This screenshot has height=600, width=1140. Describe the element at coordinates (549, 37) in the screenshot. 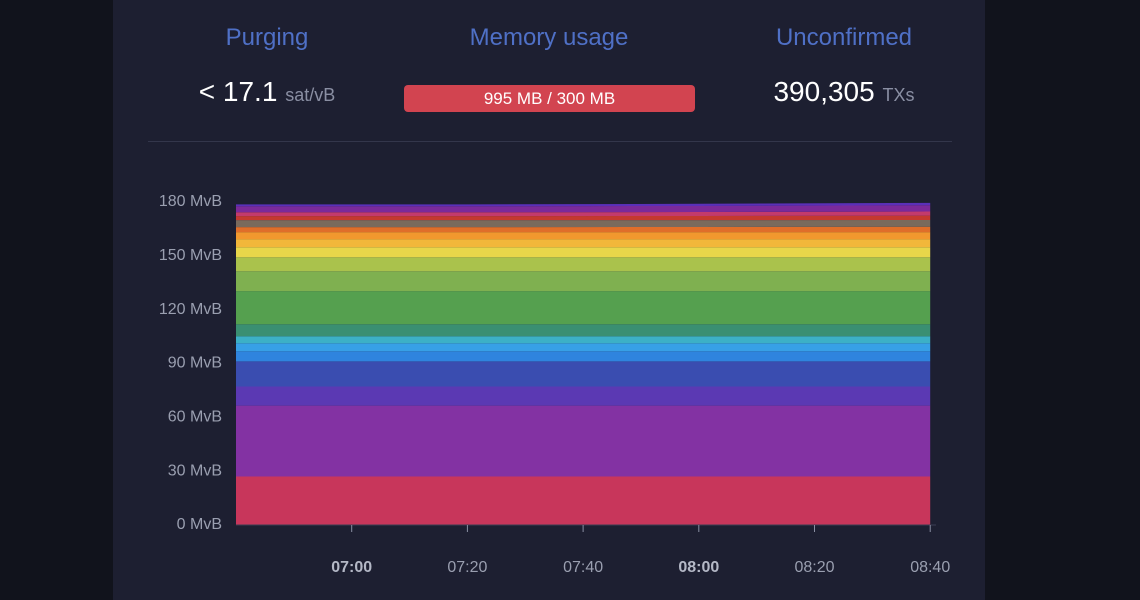

I see `stat-label: Memory usage` at that location.